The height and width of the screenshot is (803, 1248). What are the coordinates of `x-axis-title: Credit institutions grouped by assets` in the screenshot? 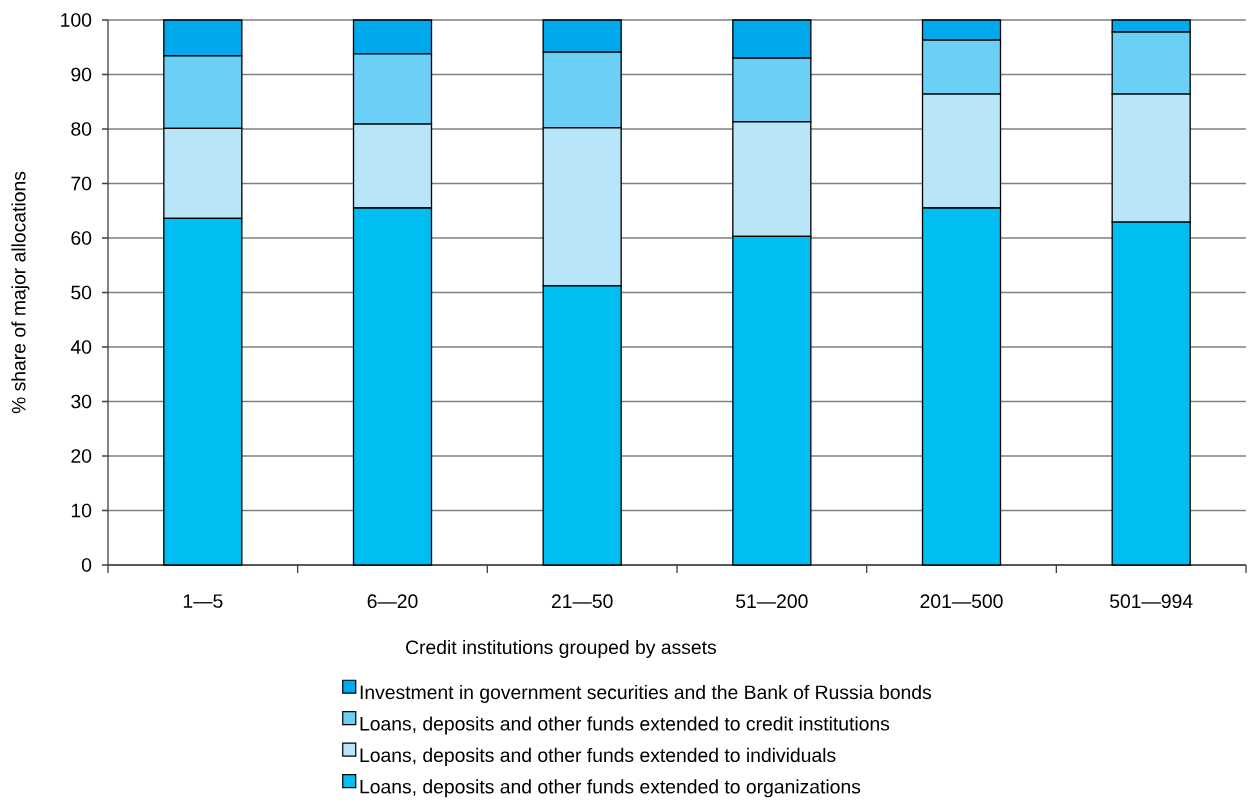 It's located at (561, 648).